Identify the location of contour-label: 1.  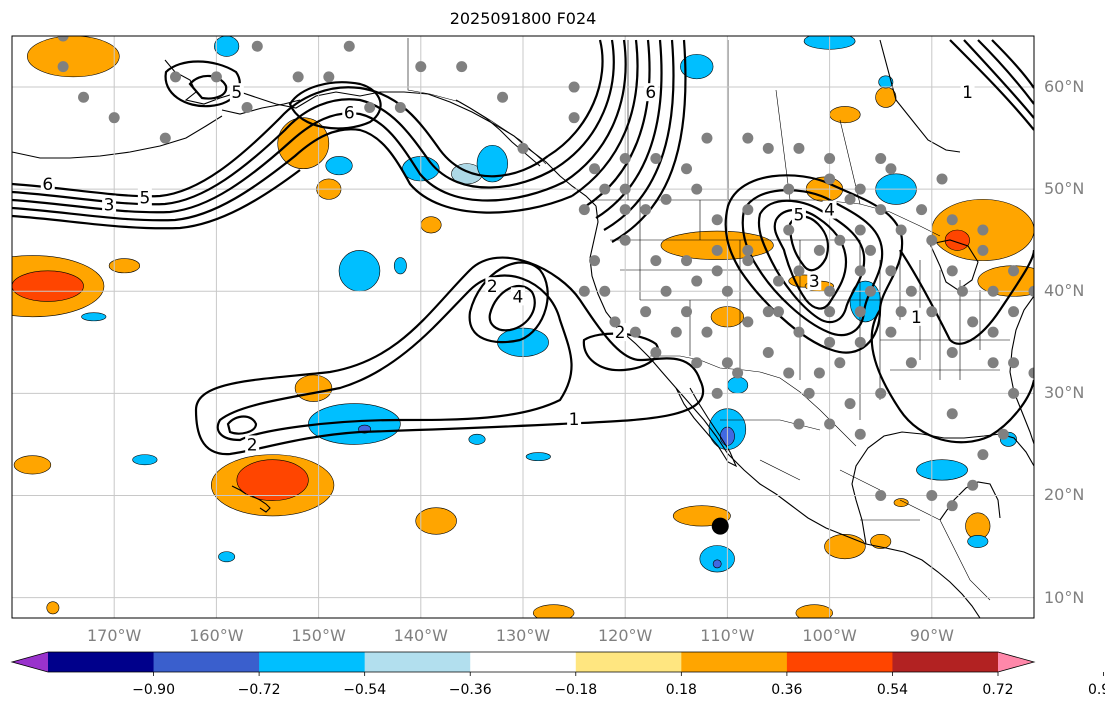
(574, 420).